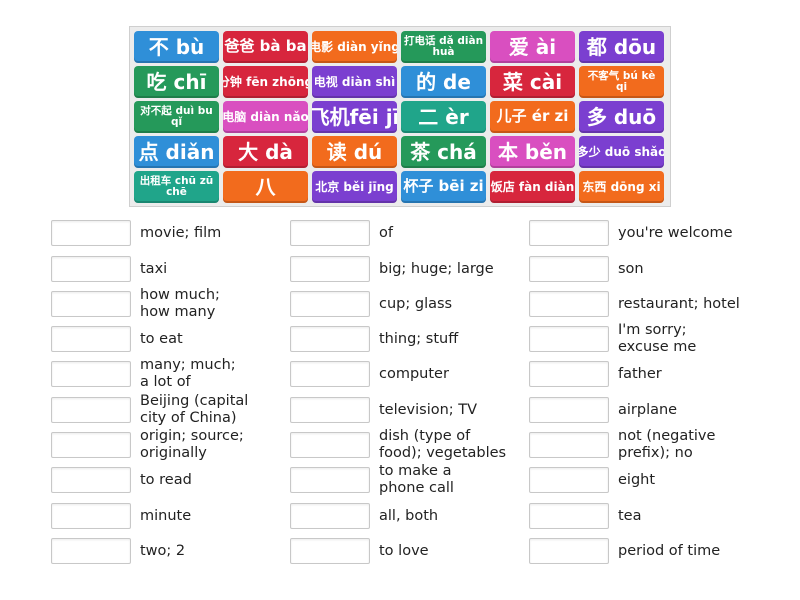 Image resolution: width=800 pixels, height=600 pixels. Describe the element at coordinates (443, 82) in the screenshot. I see `word-tile: 的 de` at that location.